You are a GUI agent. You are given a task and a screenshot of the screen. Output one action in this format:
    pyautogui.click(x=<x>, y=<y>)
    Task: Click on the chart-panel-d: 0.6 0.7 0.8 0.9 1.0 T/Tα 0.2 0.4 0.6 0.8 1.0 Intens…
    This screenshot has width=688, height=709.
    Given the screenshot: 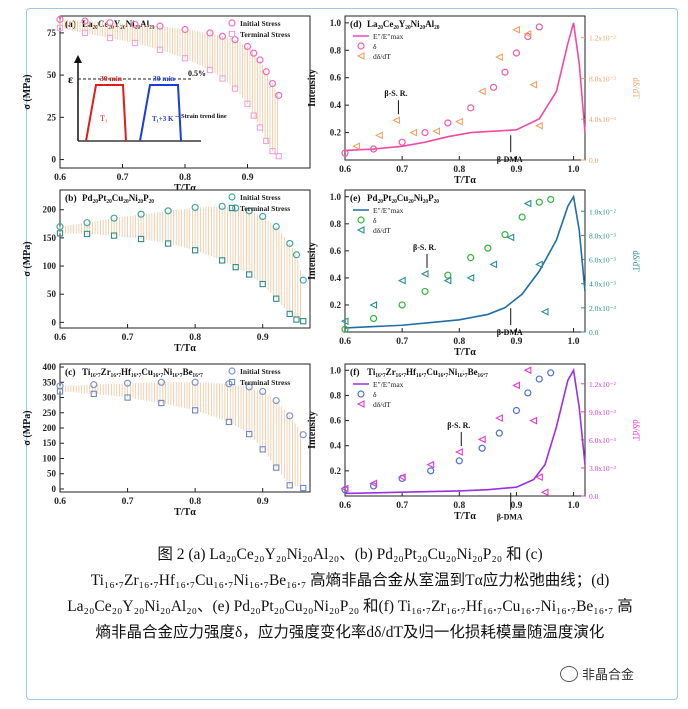 What is the action you would take?
    pyautogui.click(x=474, y=100)
    